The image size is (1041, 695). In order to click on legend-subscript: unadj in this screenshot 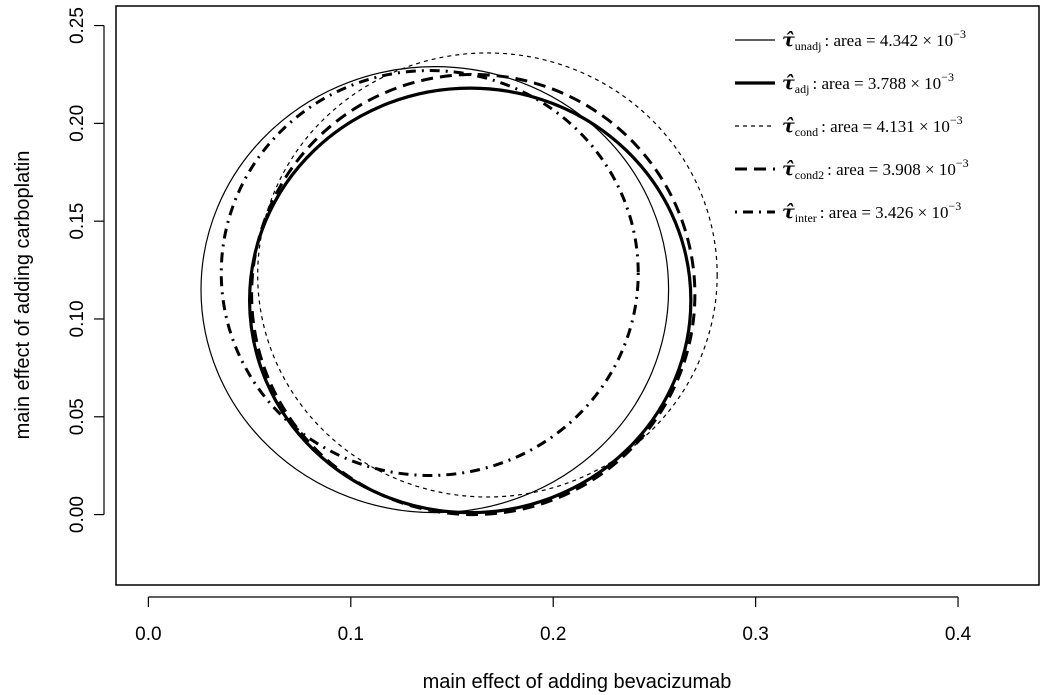, I will do `click(808, 46)`.